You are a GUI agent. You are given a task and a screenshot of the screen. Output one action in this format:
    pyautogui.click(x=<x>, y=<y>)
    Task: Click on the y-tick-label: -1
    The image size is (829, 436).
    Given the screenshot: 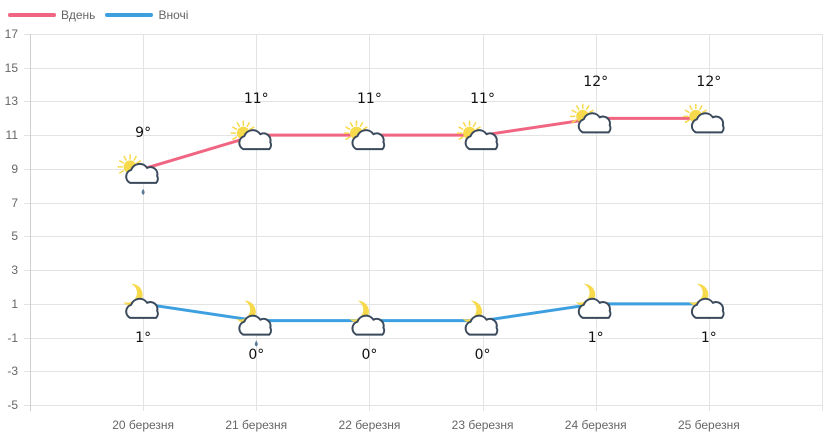 What is the action you would take?
    pyautogui.click(x=12, y=337)
    